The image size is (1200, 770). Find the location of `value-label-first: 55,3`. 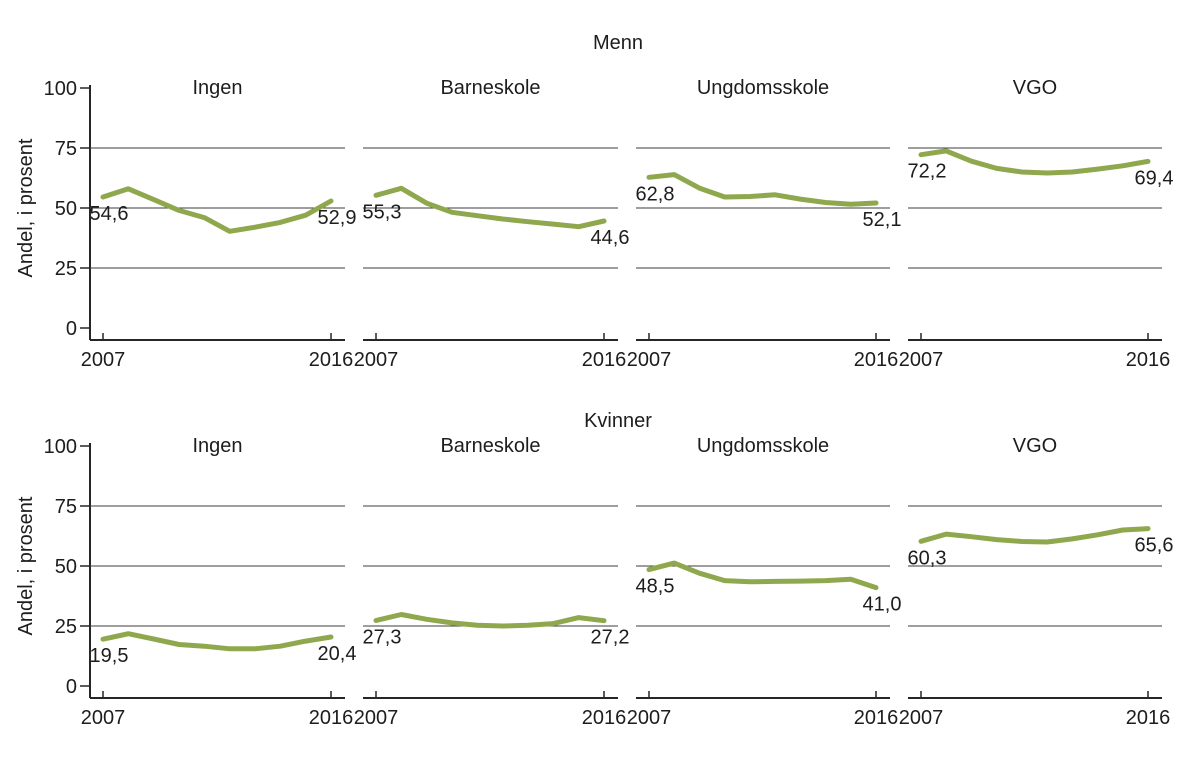

value-label-first: 55,3 is located at coordinates (382, 212).